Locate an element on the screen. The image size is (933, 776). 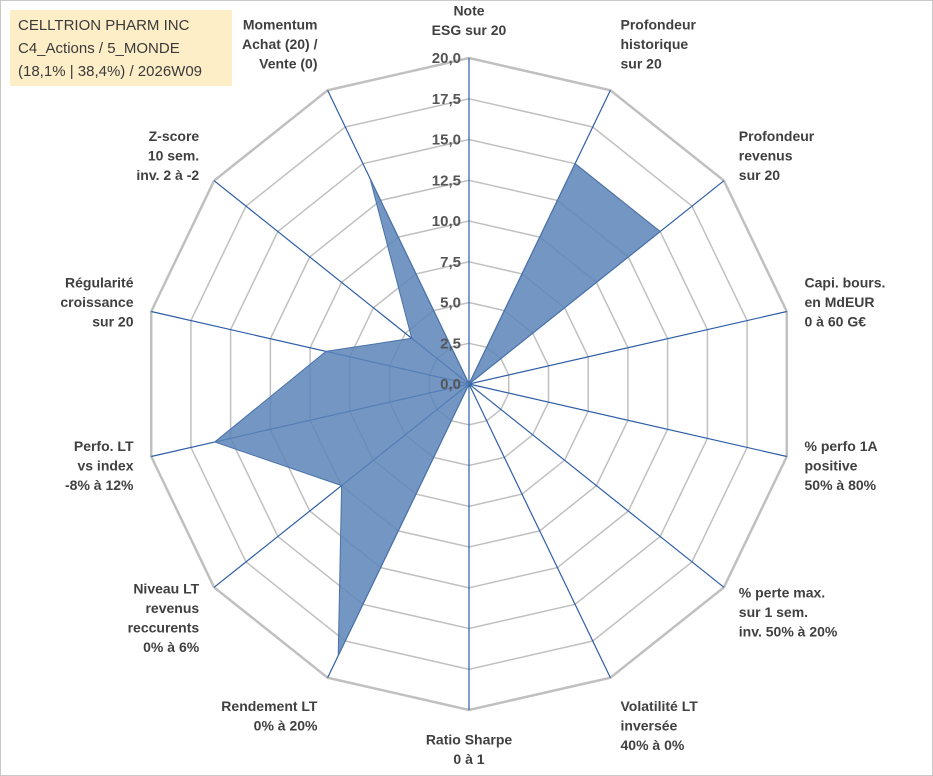
axis-label-7: Ratio Sharpe 0 à 1 is located at coordinates (469, 750).